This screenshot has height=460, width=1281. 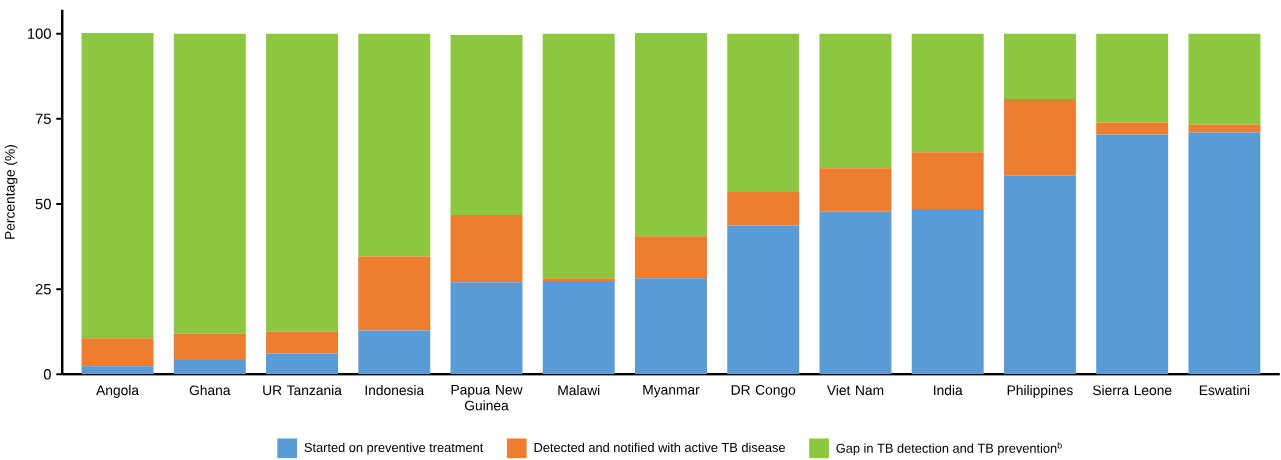 What do you see at coordinates (210, 390) in the screenshot?
I see `x-tick-label: Ghana` at bounding box center [210, 390].